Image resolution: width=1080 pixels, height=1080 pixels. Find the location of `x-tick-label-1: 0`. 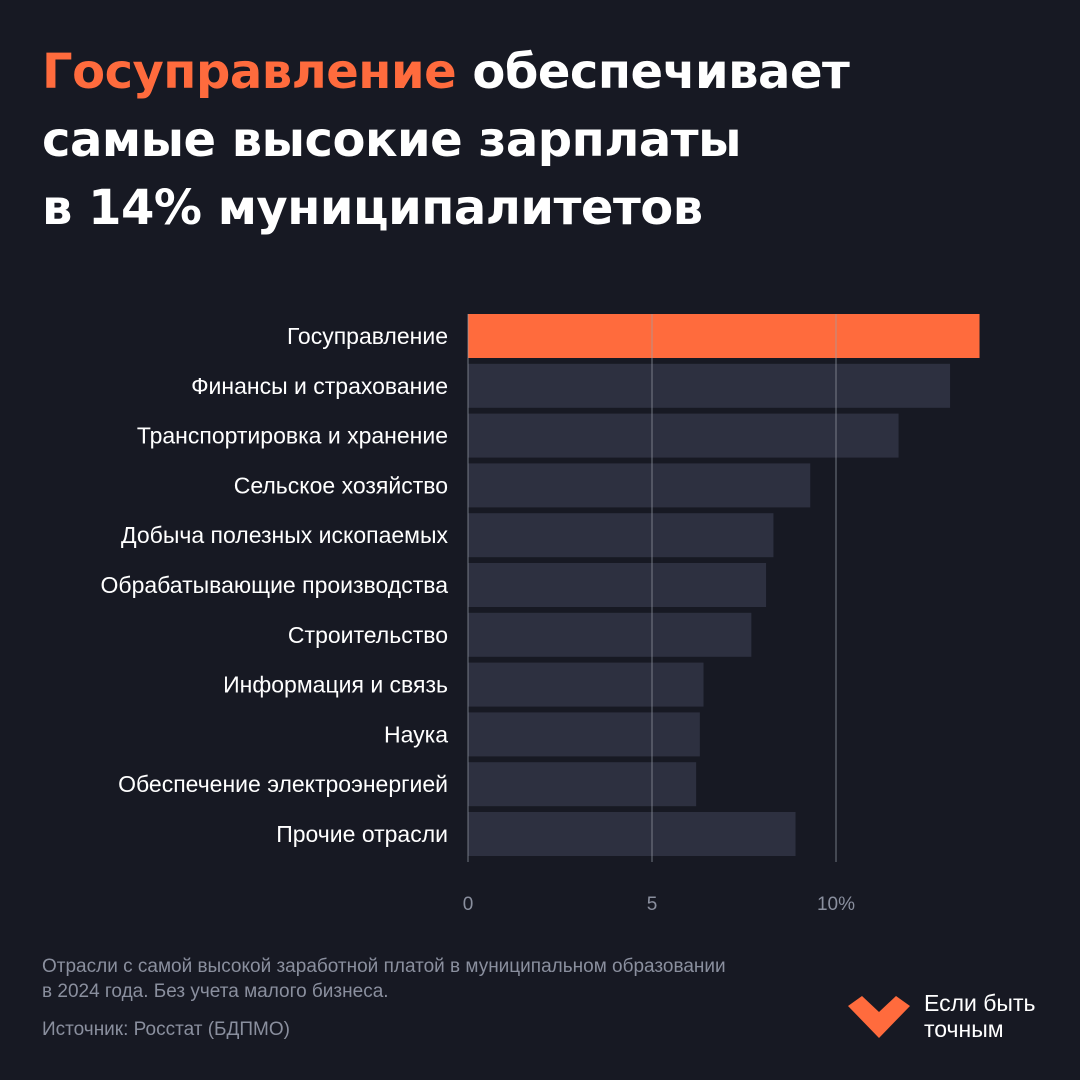

x-tick-label-1: 0 is located at coordinates (468, 904).